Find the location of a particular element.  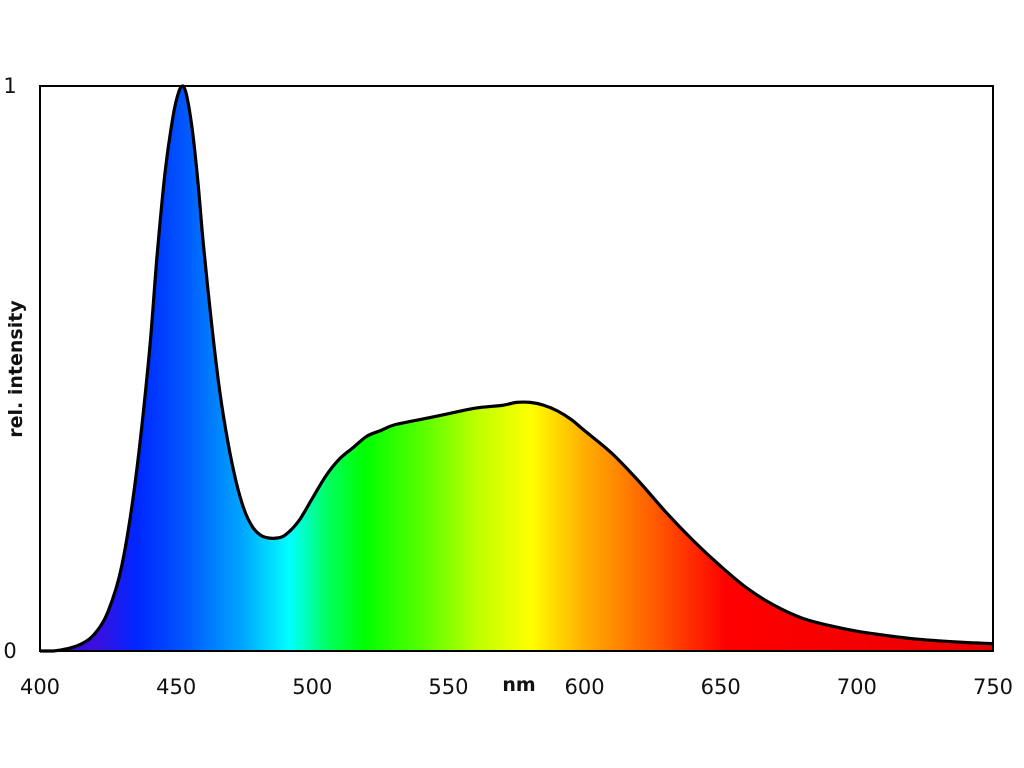

x-tick-label: 400 is located at coordinates (40, 687).